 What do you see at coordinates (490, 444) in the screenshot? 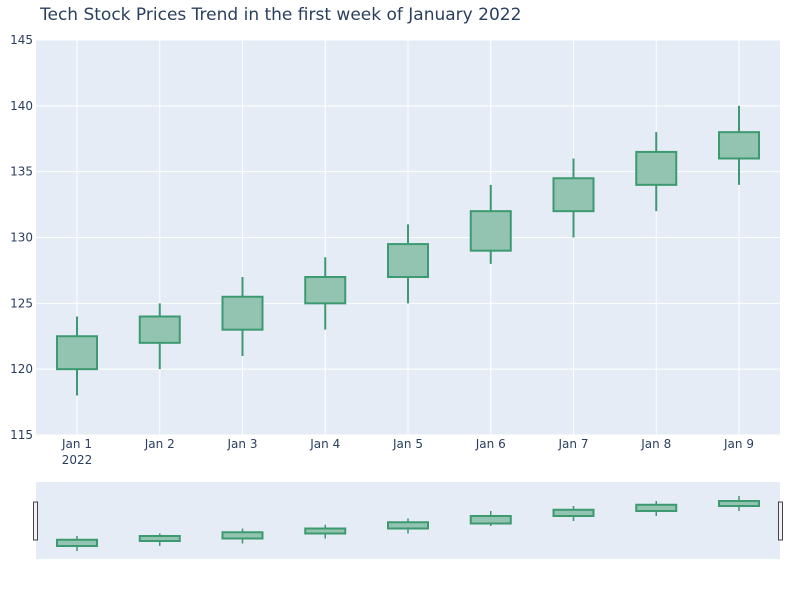
I see `x-tick-label: Jan 6` at bounding box center [490, 444].